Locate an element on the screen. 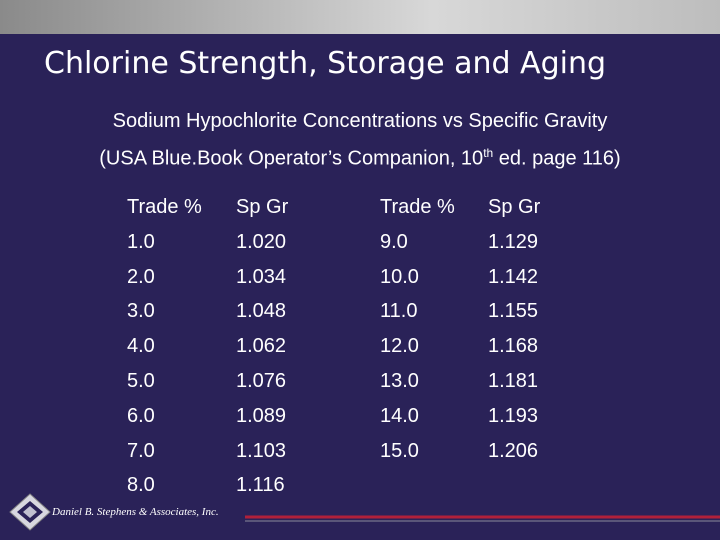  table-cell: 4.0 is located at coordinates (141, 346).